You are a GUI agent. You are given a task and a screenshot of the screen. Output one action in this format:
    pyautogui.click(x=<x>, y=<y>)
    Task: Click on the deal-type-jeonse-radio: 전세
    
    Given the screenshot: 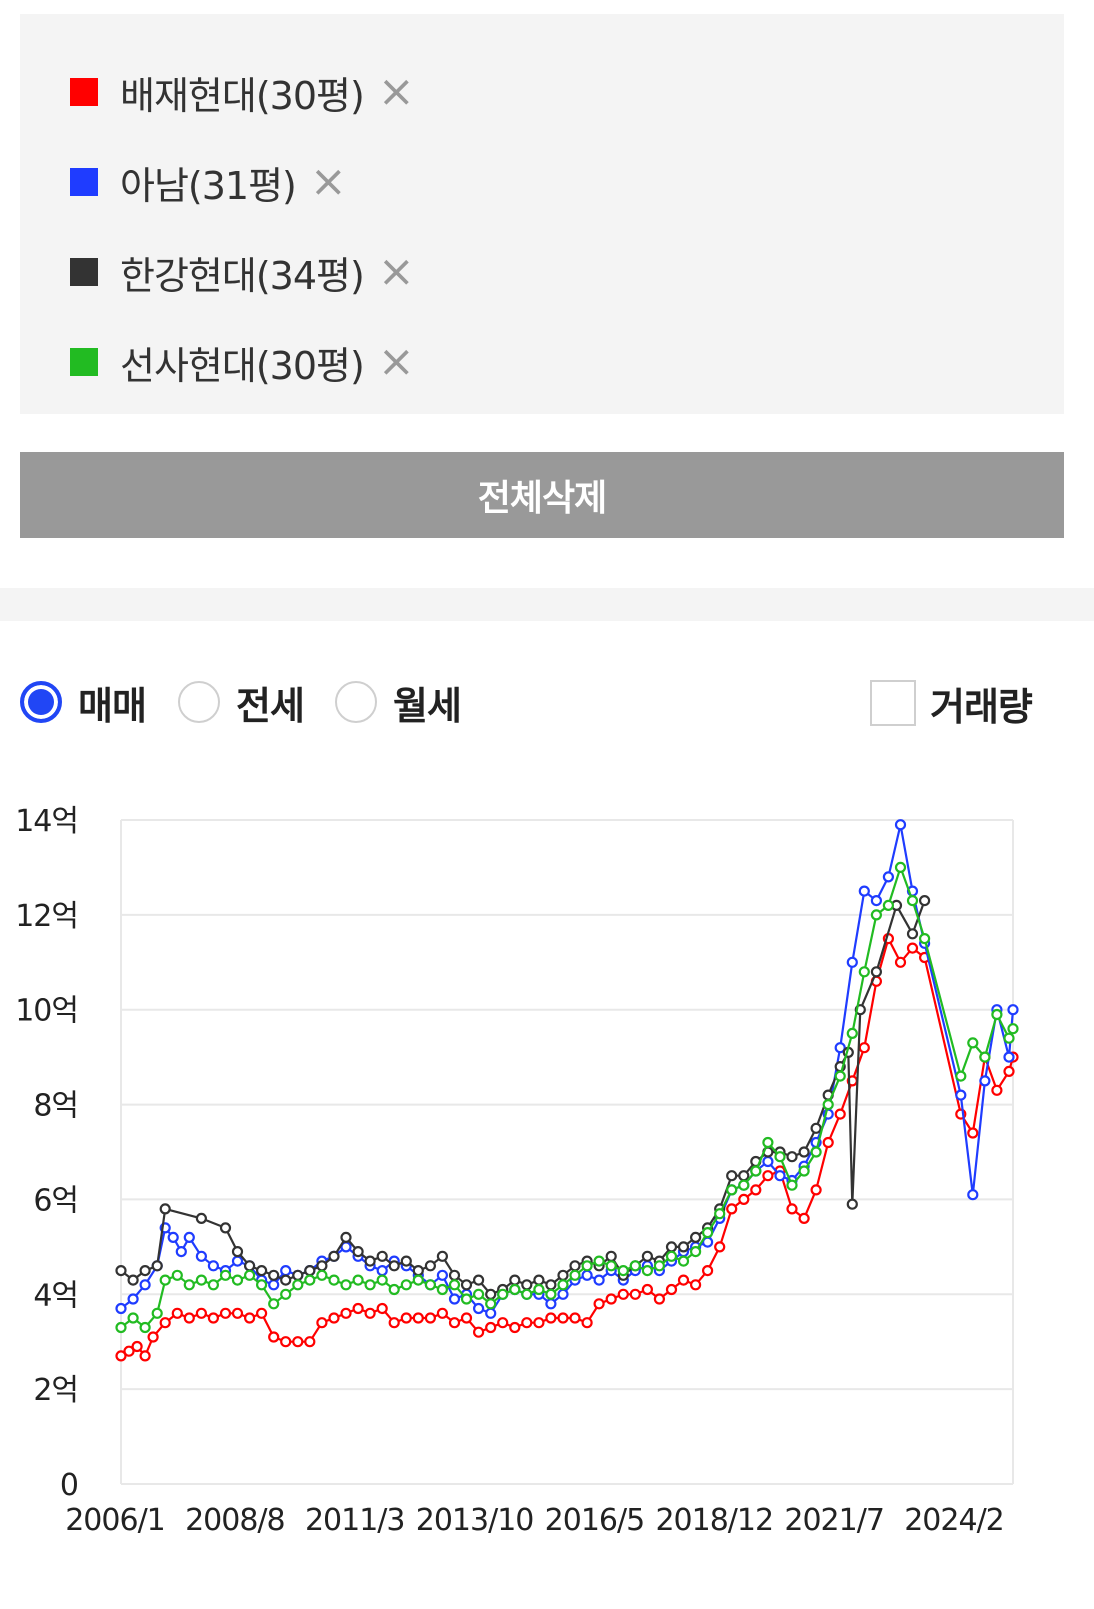 What is the action you would take?
    pyautogui.click(x=241, y=702)
    